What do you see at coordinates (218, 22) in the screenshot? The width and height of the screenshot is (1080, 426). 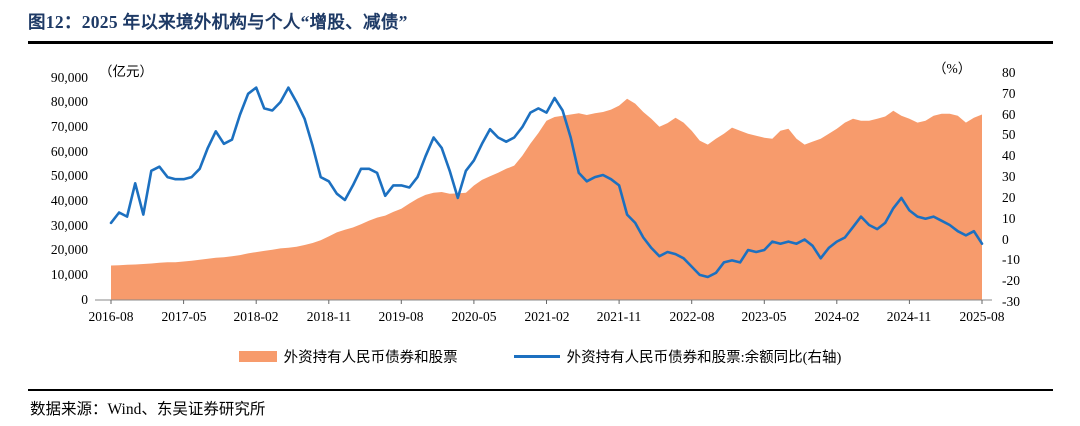 I see `figure-title: 图12：2025 年以来境外机构与个人“增股、减债”` at bounding box center [218, 22].